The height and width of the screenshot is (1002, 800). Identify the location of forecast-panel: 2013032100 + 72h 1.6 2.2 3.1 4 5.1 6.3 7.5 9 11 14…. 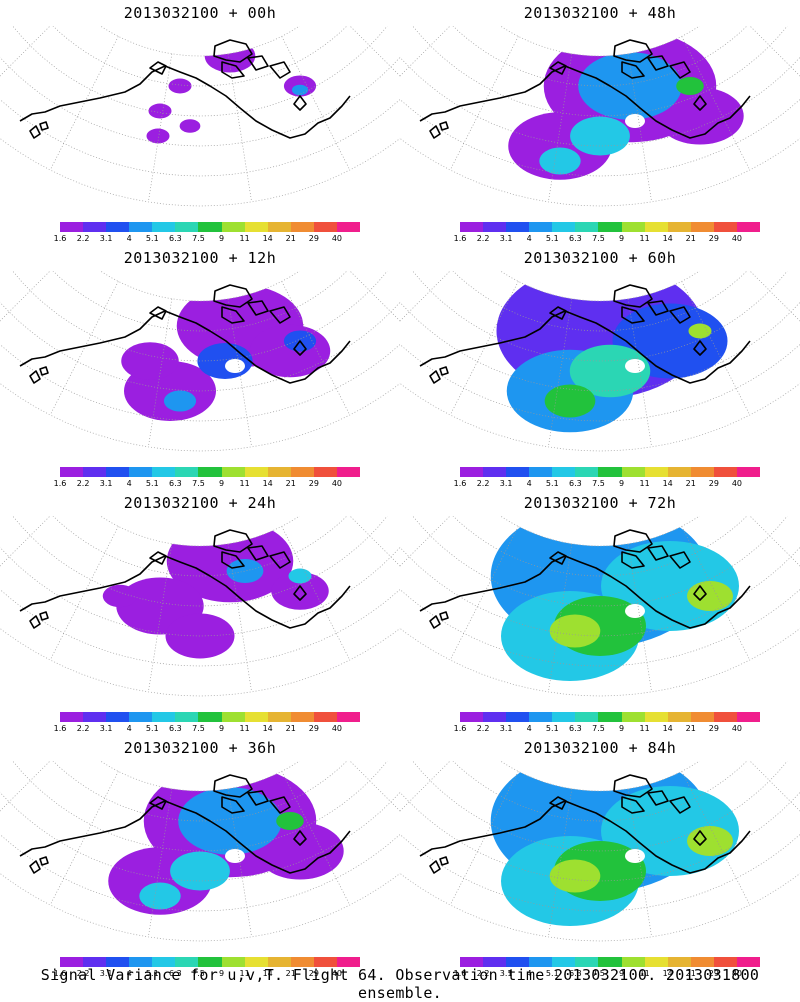
(600, 612).